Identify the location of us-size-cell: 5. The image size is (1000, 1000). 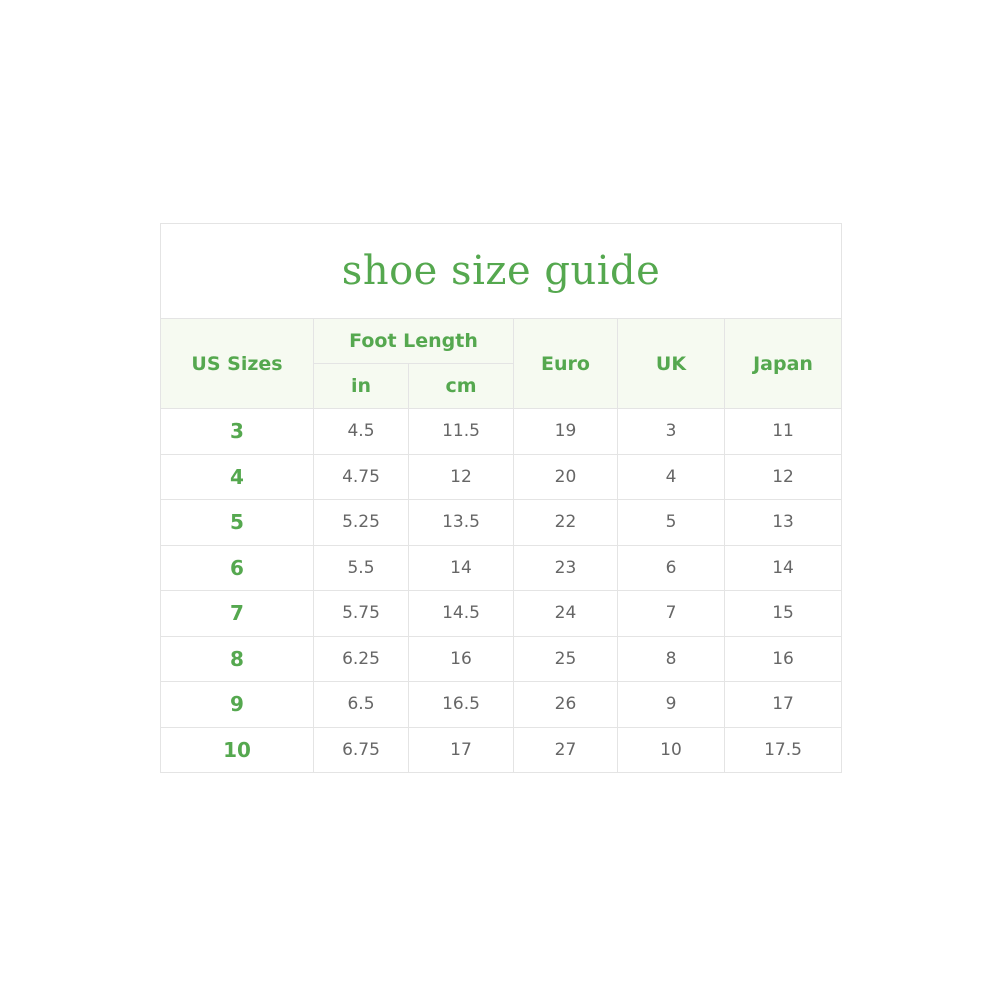
(237, 522).